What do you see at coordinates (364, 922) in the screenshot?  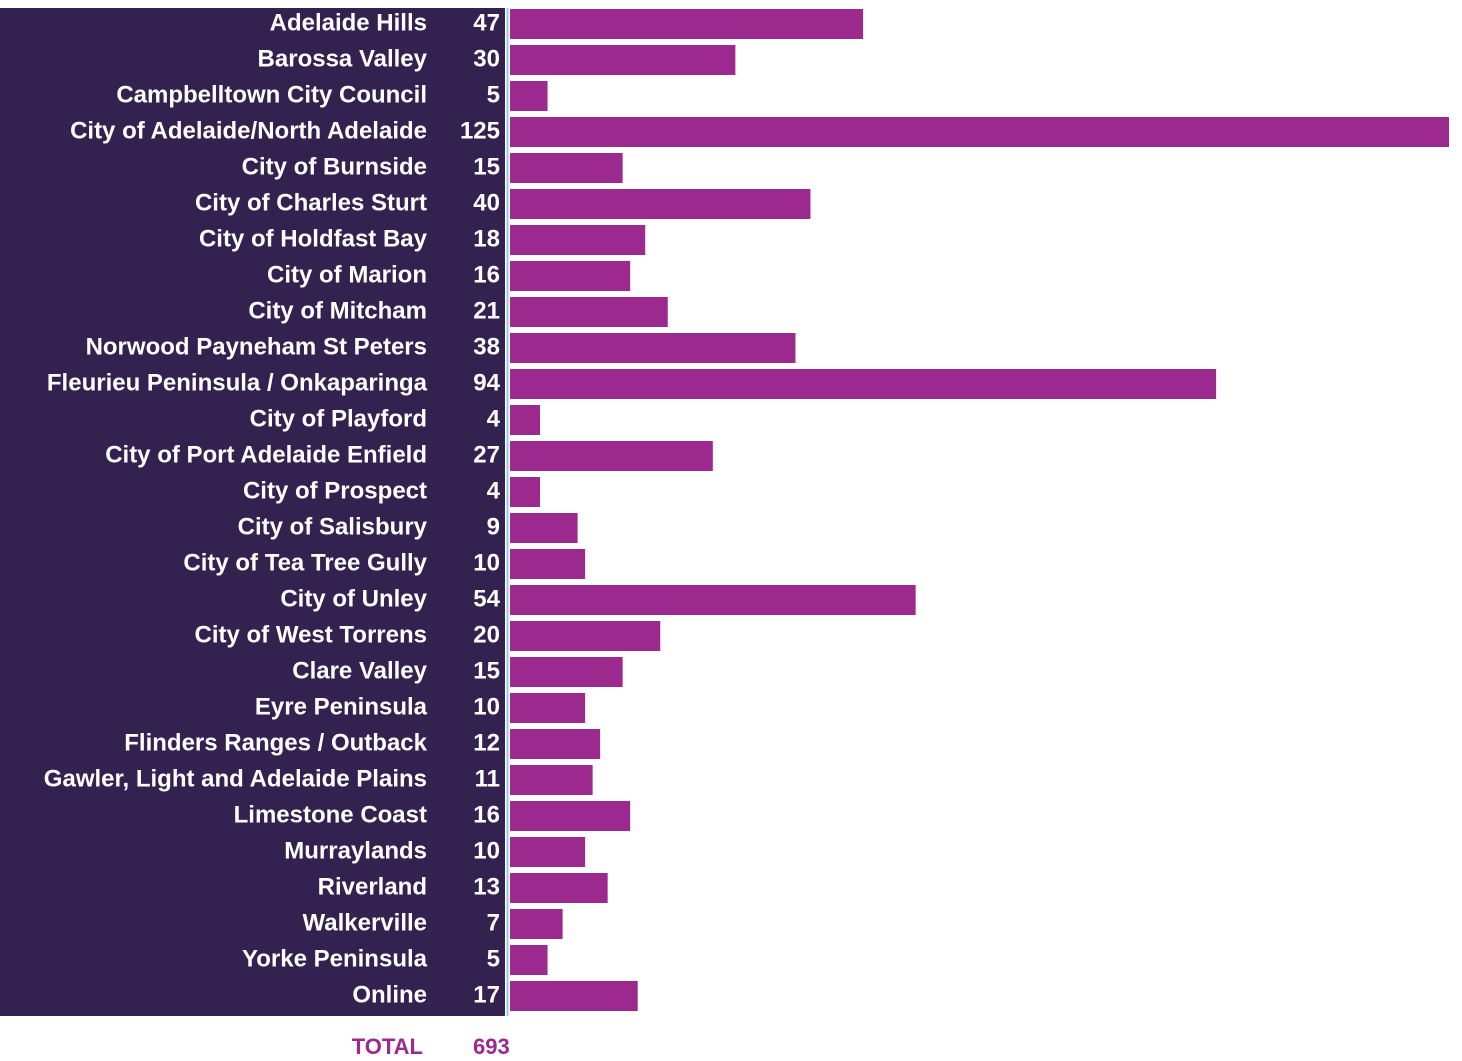 I see `category-label: Walkerville` at bounding box center [364, 922].